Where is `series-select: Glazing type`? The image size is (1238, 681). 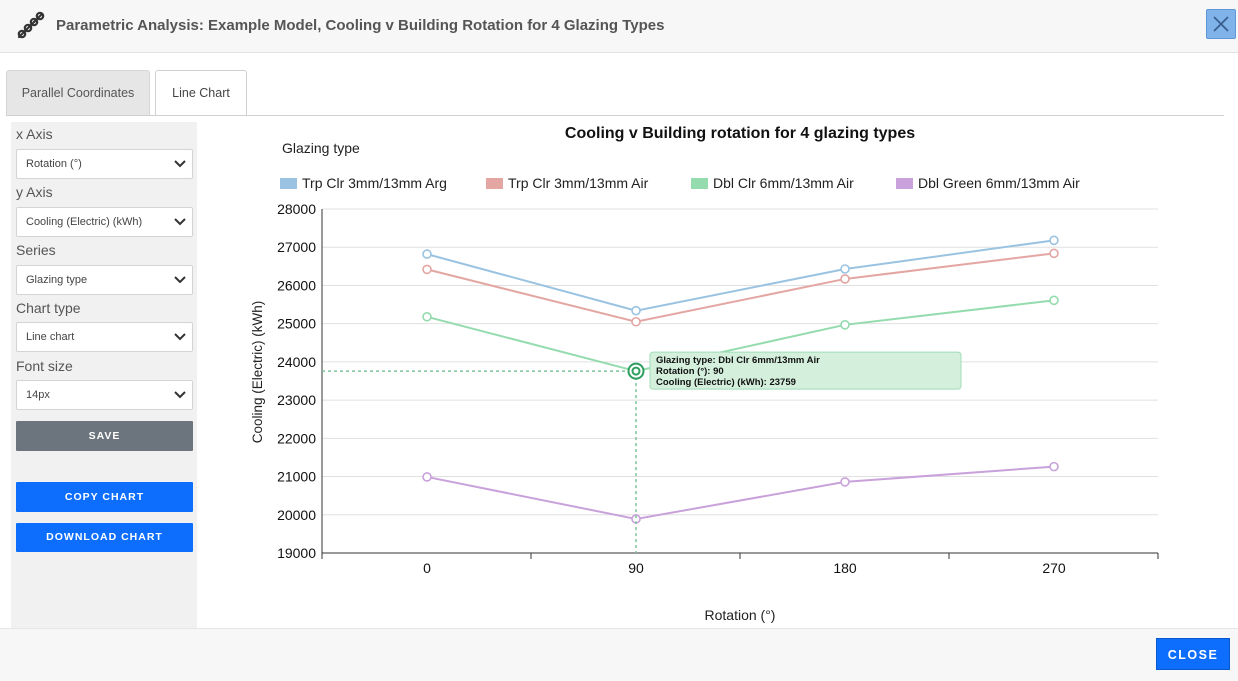
series-select: Glazing type is located at coordinates (104, 280).